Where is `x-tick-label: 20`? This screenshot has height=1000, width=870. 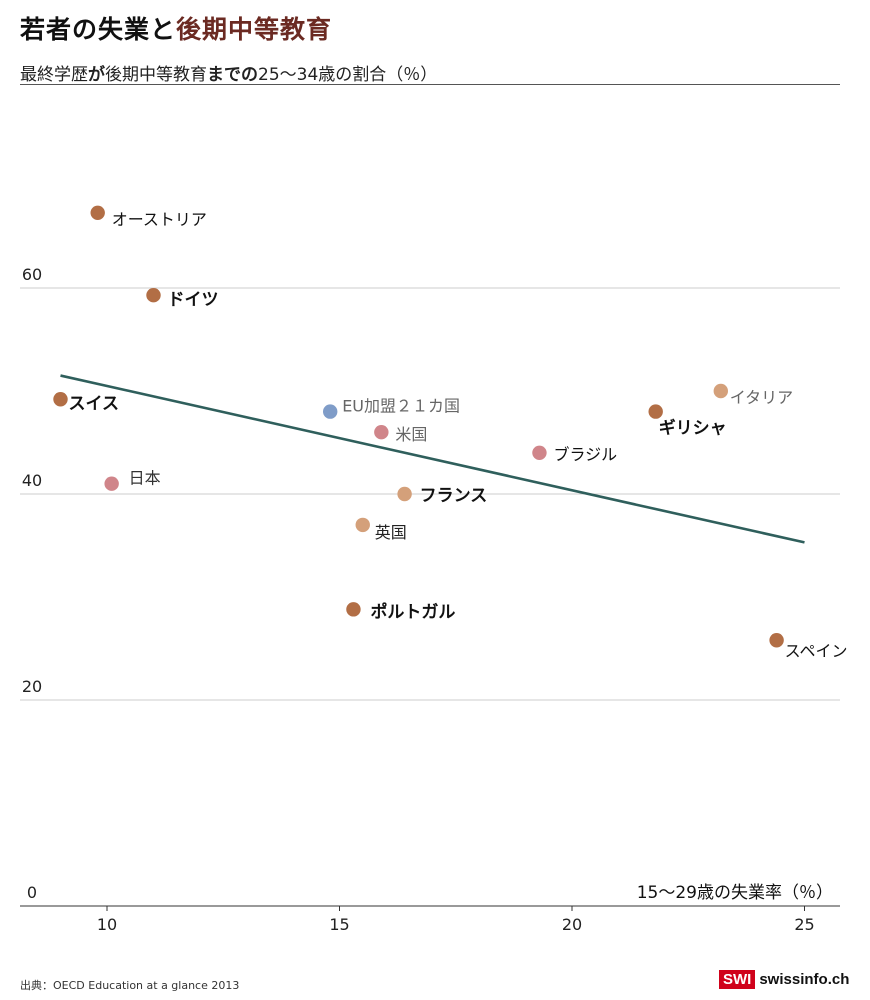 x-tick-label: 20 is located at coordinates (572, 924).